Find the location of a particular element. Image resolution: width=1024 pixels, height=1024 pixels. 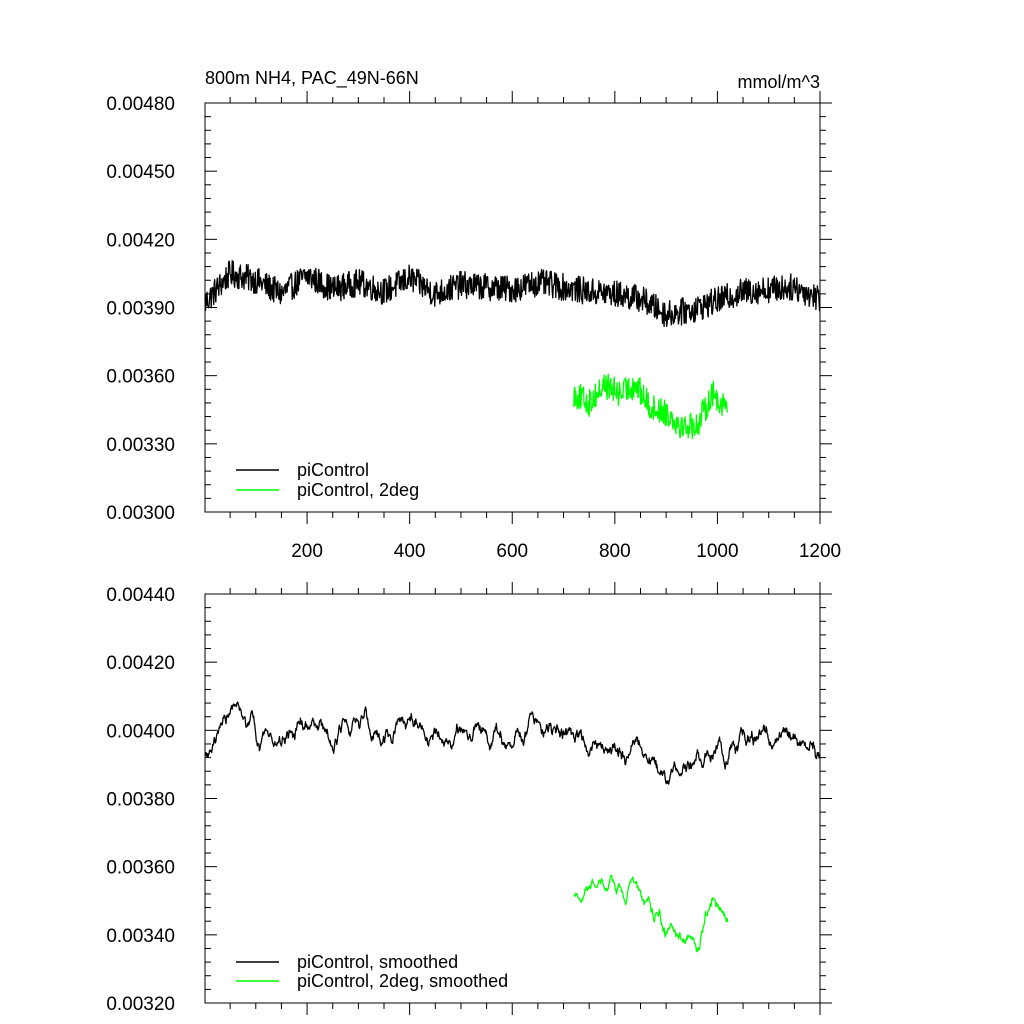

ytick-label: 0.00320 is located at coordinates (140, 1004).